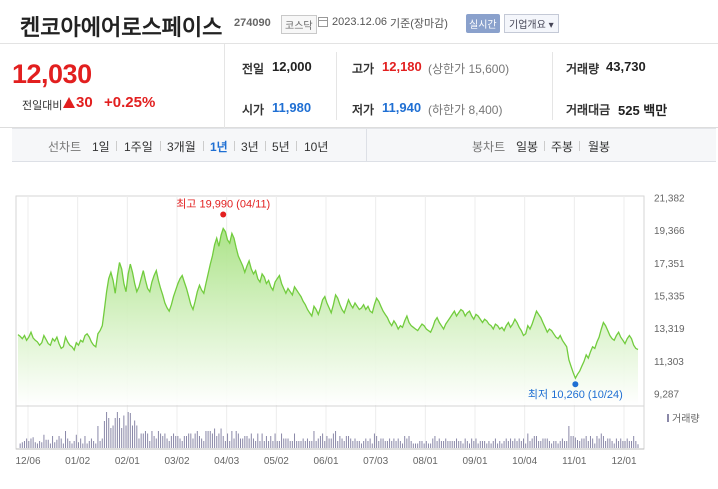 Image resolution: width=718 pixels, height=489 pixels. What do you see at coordinates (483, 23) in the screenshot?
I see `realtime-button: 실시간` at bounding box center [483, 23].